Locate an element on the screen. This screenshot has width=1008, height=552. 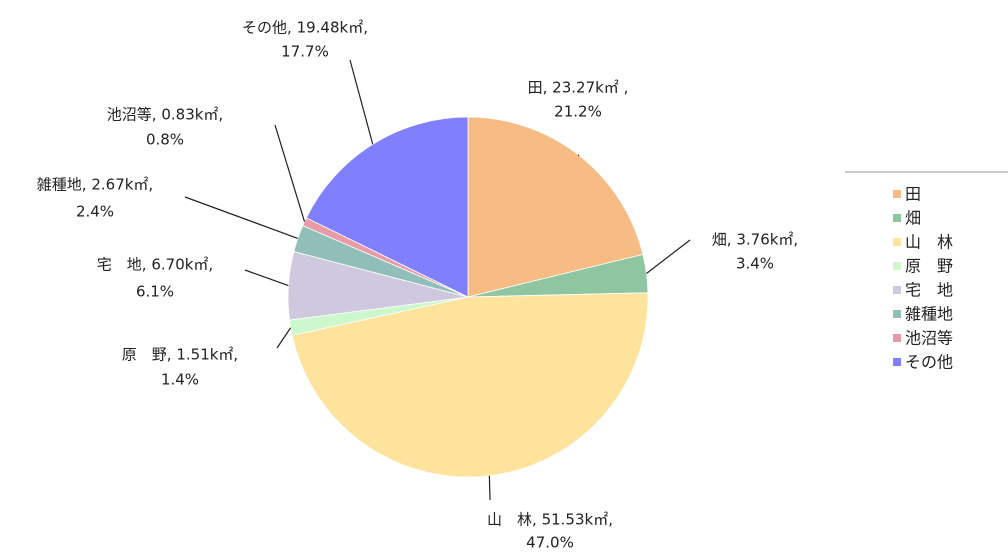
data-label-percent: 17.7% is located at coordinates (305, 52).